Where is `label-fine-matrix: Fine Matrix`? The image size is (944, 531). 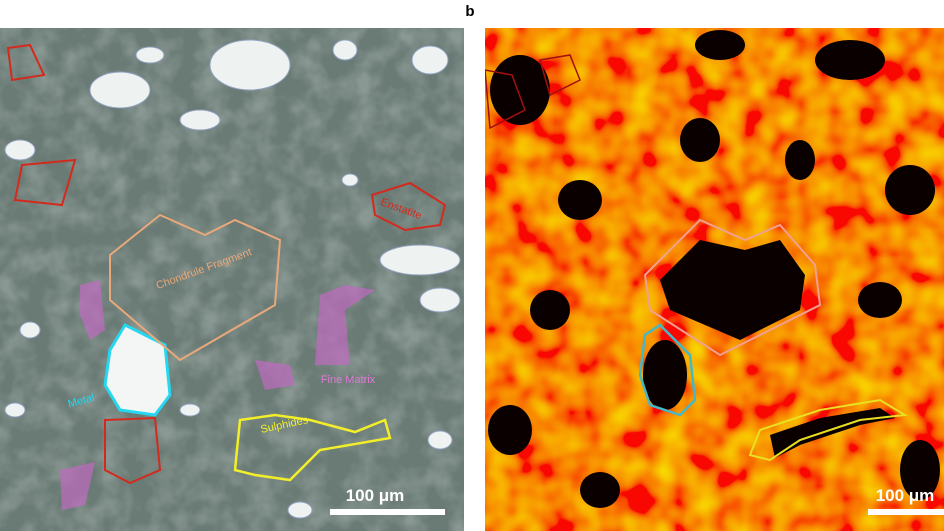
label-fine-matrix: Fine Matrix is located at coordinates (348, 380).